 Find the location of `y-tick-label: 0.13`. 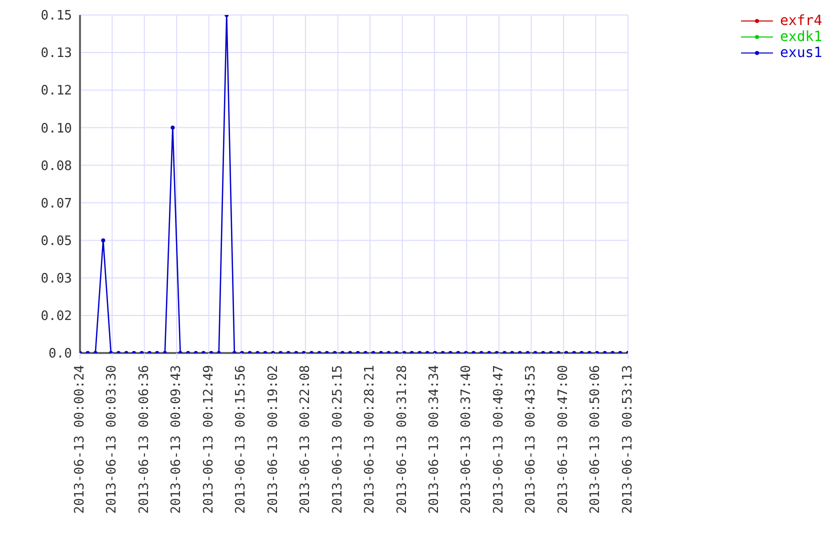

y-tick-label: 0.13 is located at coordinates (56, 54).